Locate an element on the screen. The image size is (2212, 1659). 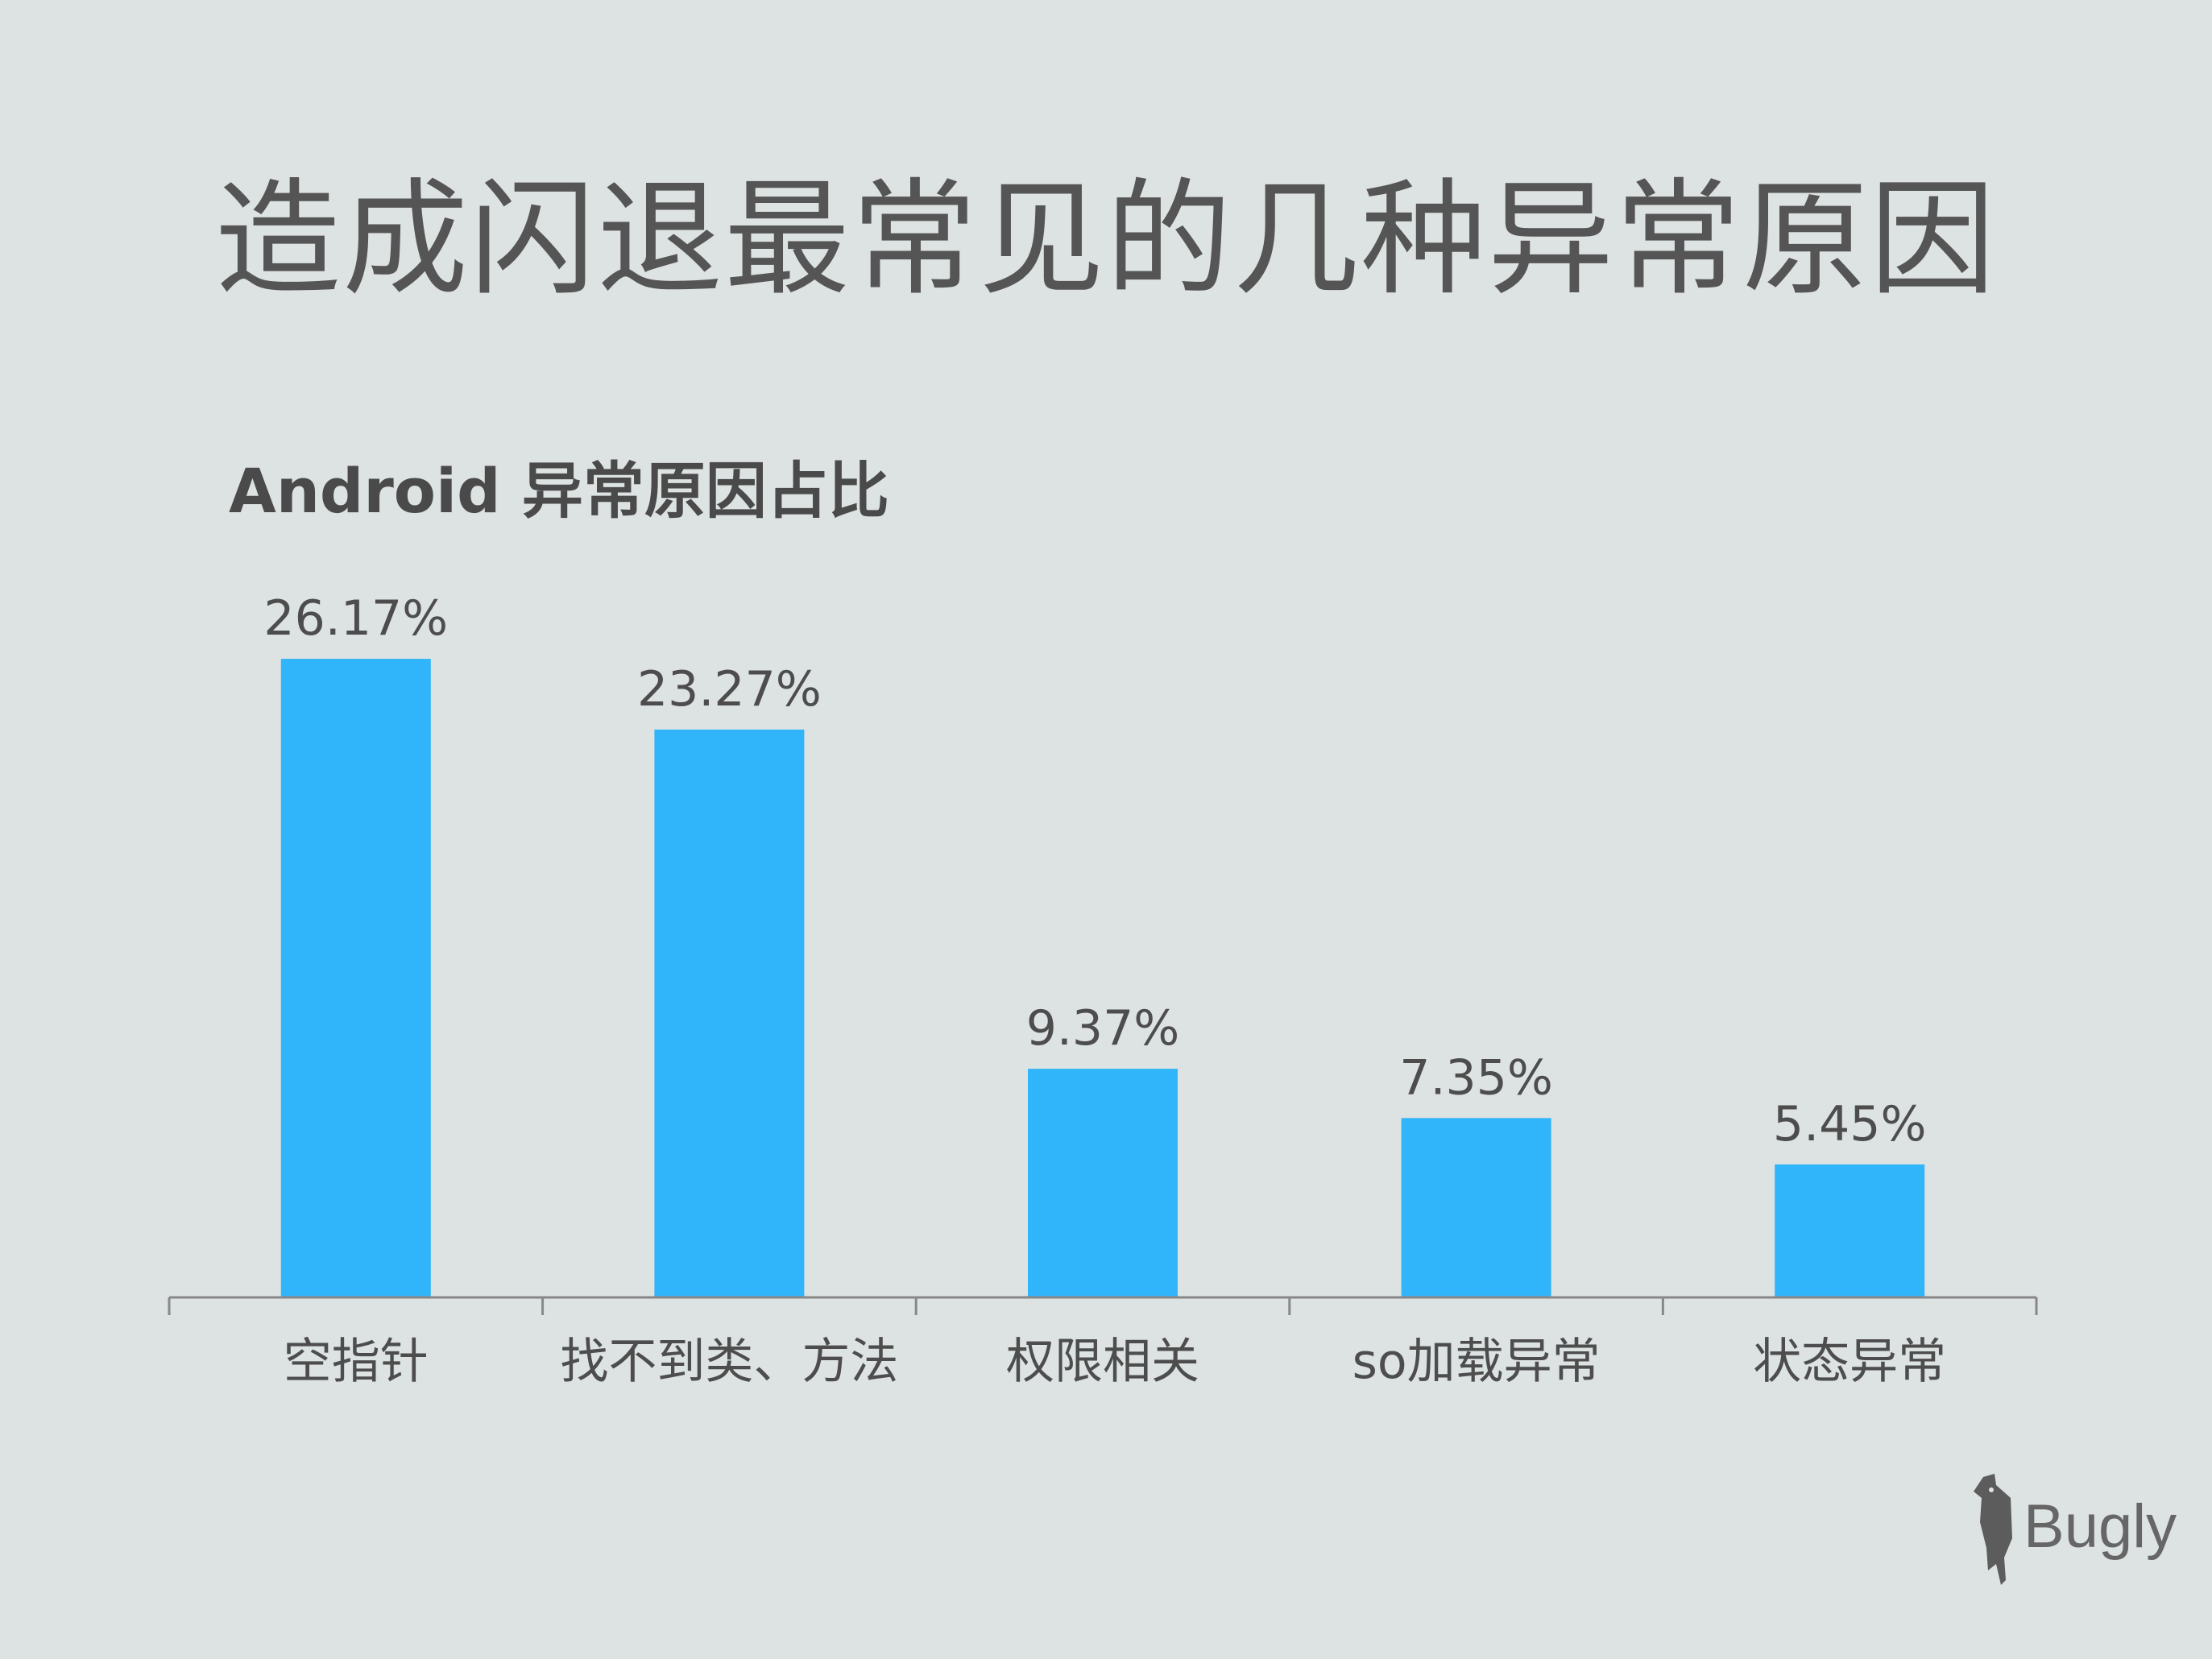
bar-value-label: 9.37% is located at coordinates (1103, 1028).